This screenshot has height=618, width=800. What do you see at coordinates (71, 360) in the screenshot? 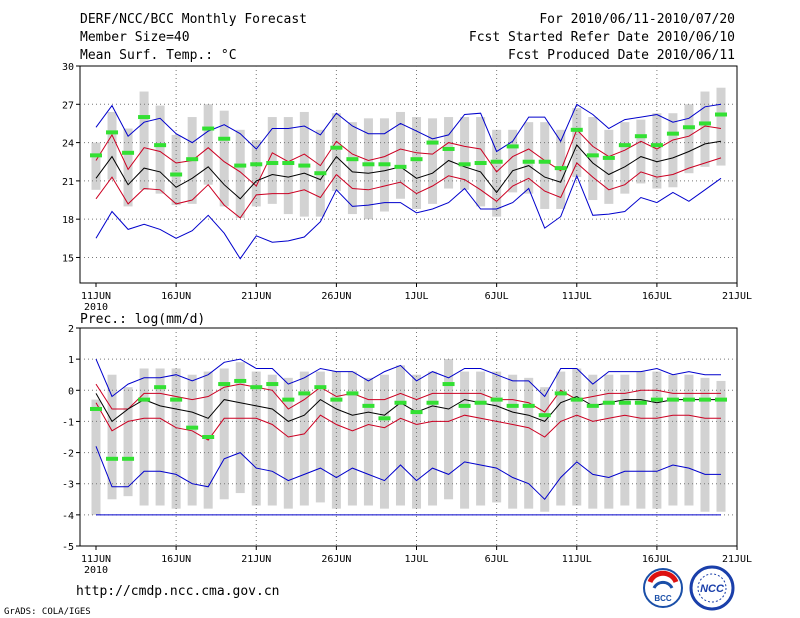
I see `precipitation-ytick-label: 1` at bounding box center [71, 360].